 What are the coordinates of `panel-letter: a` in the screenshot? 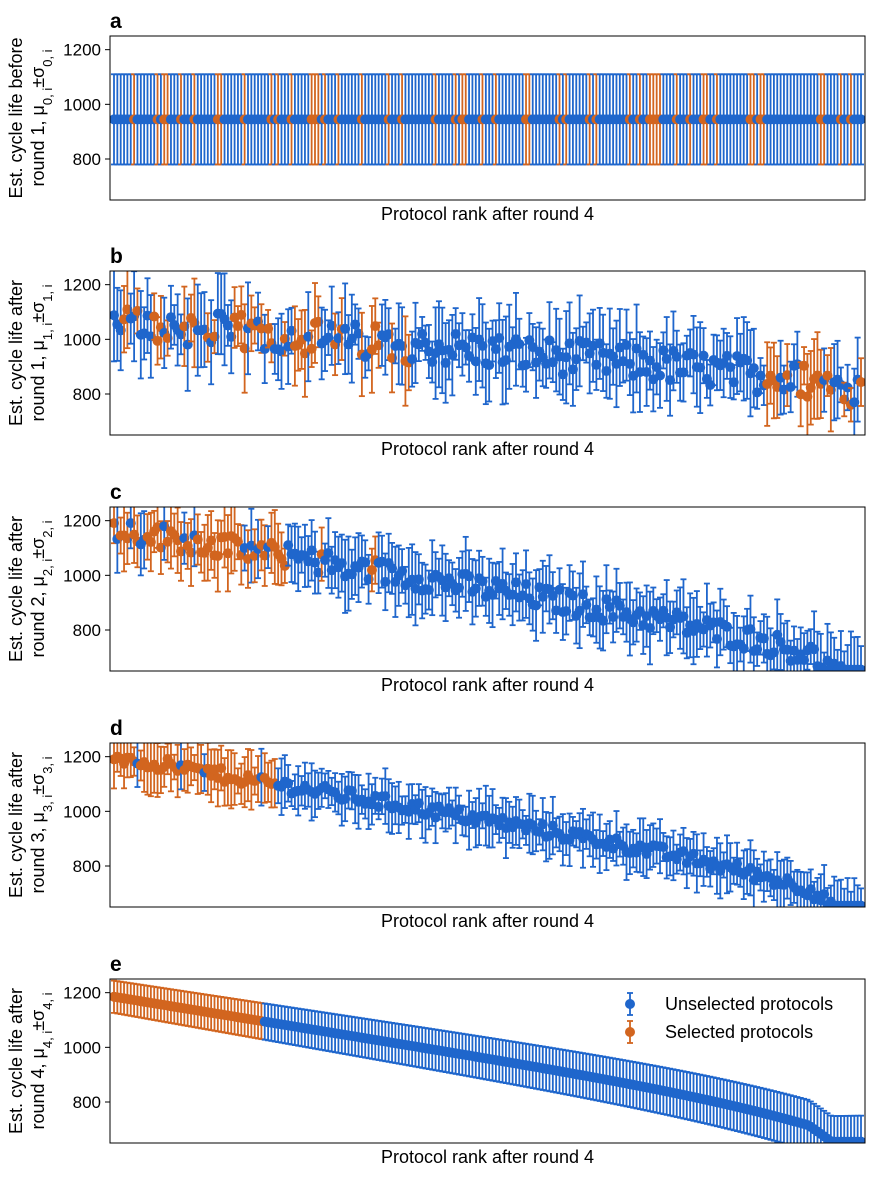 It's located at (116, 21).